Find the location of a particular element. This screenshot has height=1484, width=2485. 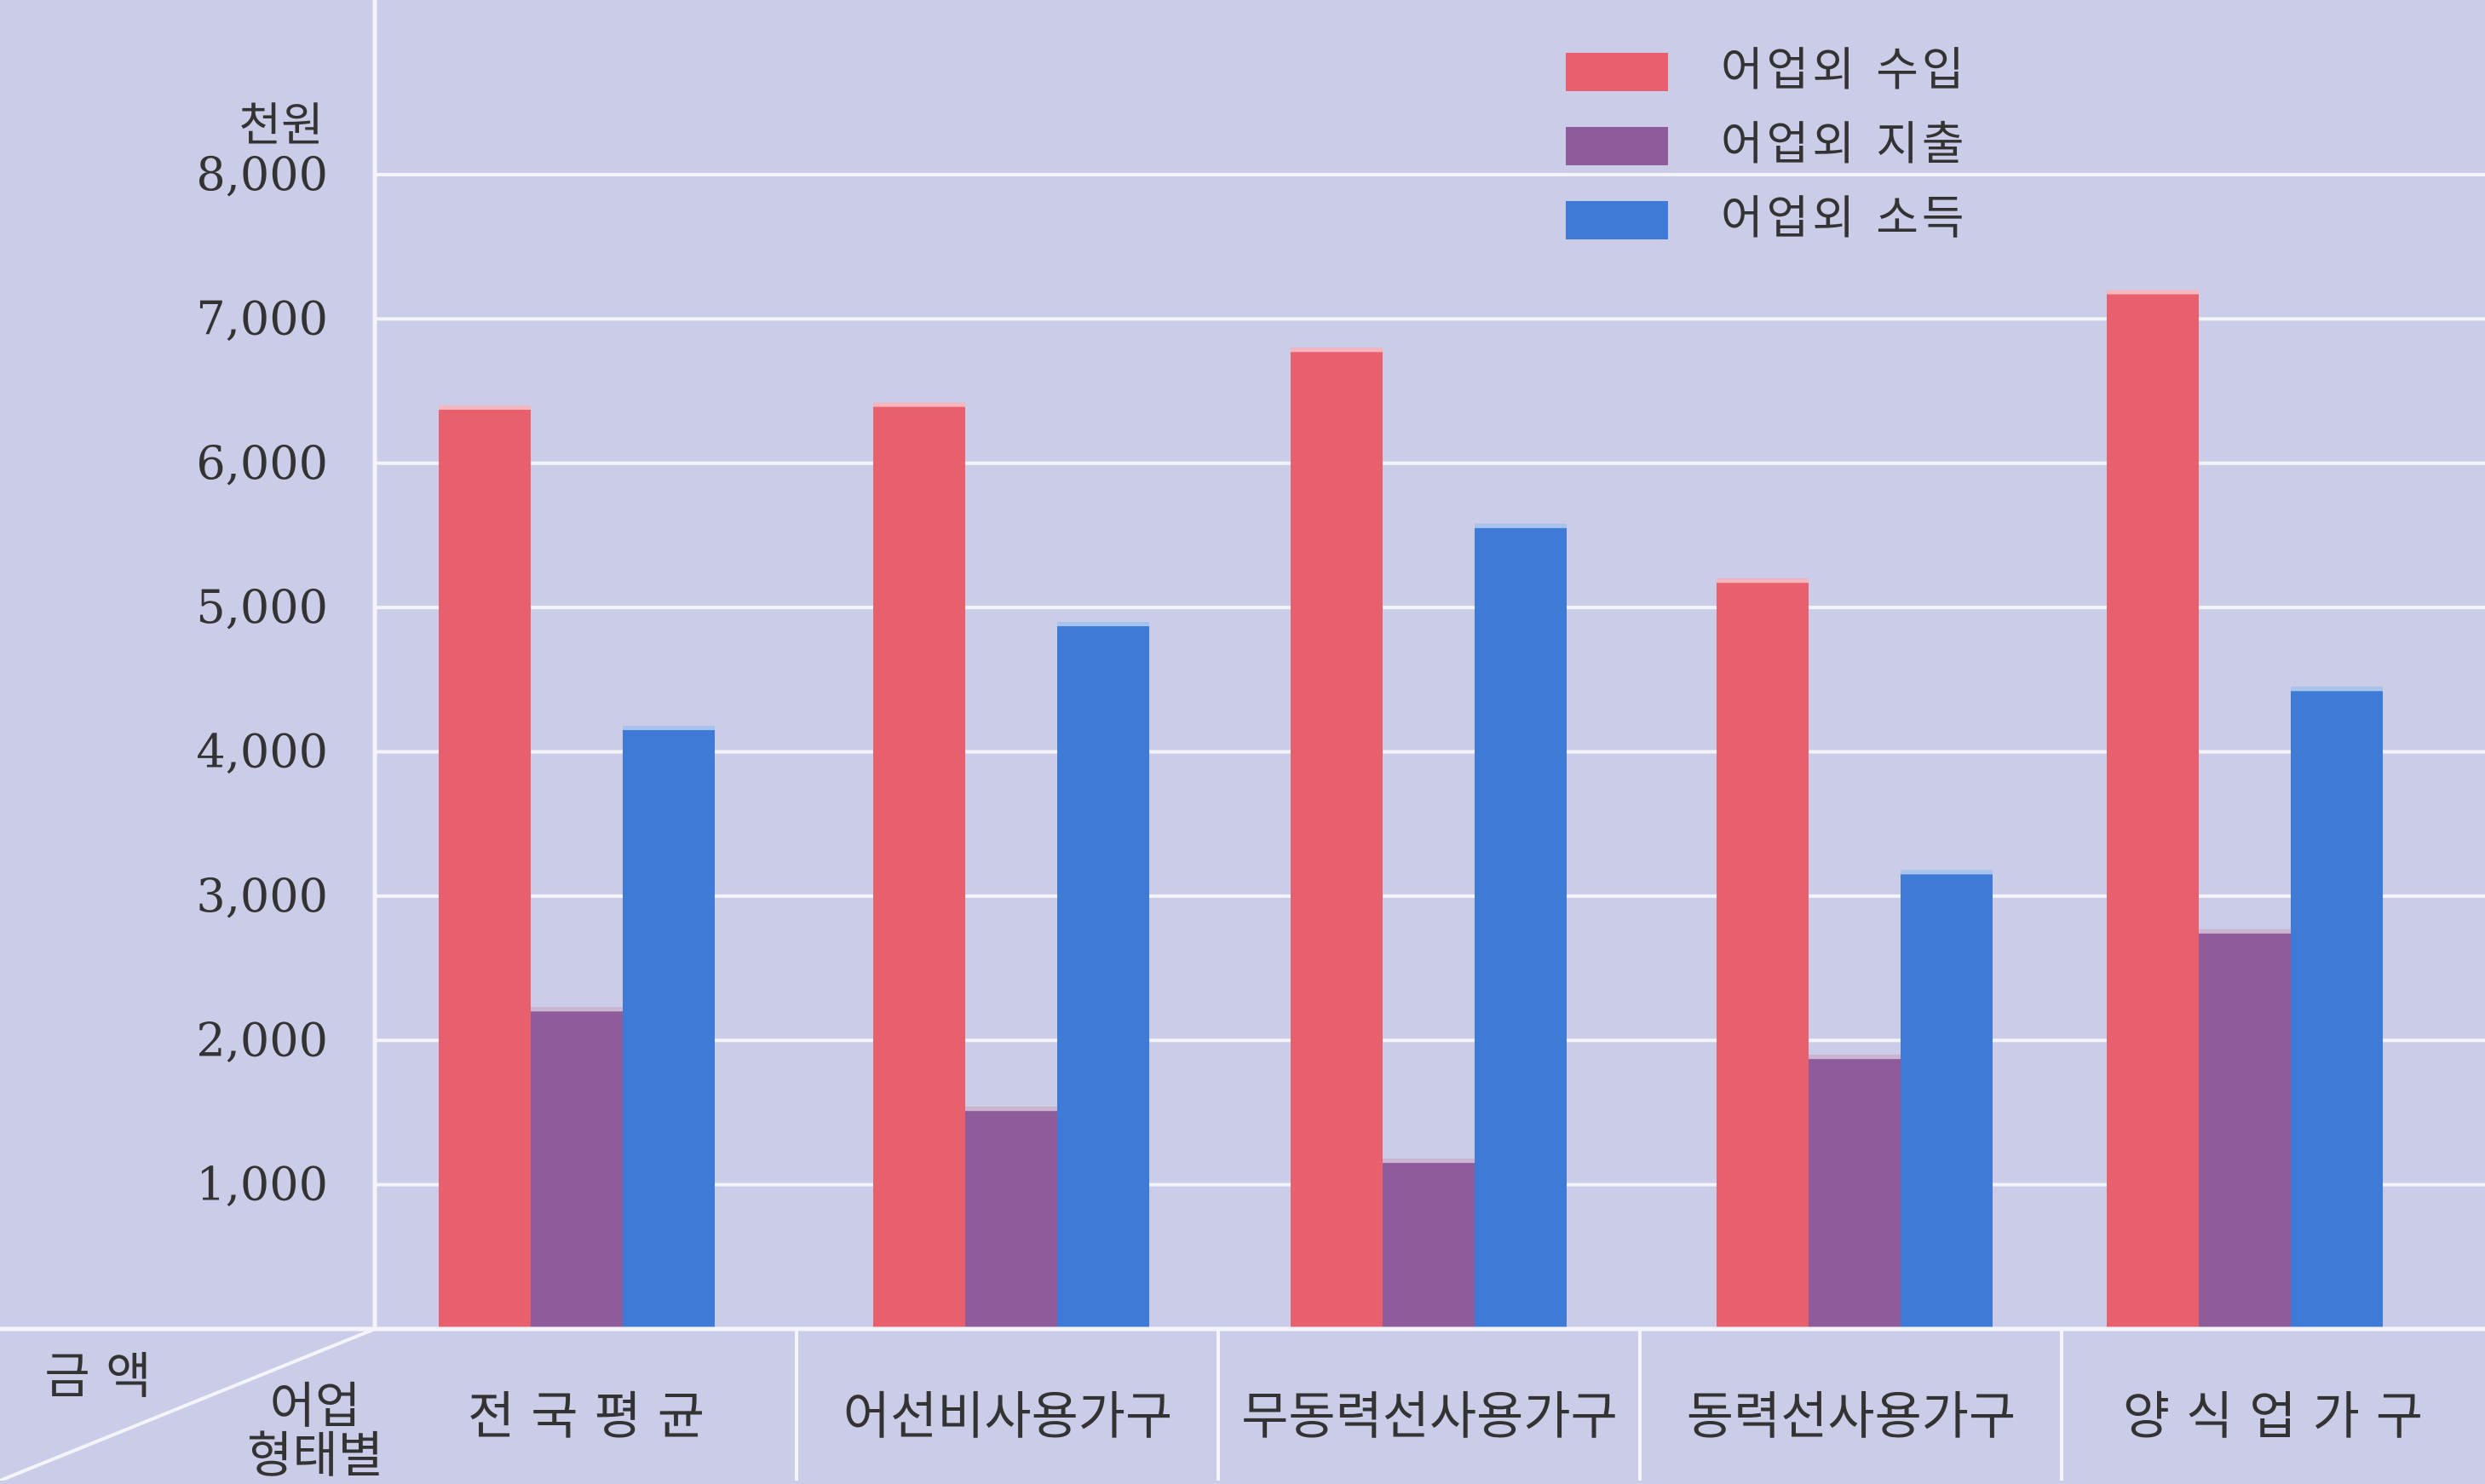

legend-label: 어업외 수입 is located at coordinates (1844, 69).